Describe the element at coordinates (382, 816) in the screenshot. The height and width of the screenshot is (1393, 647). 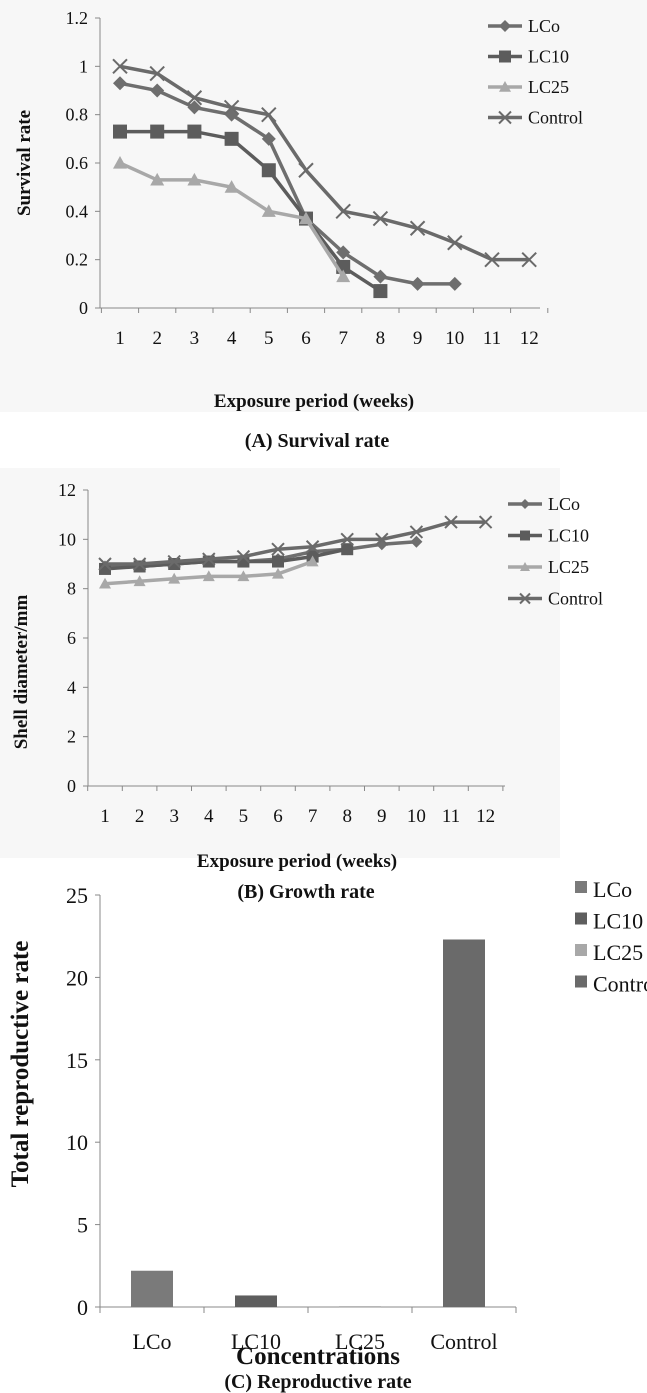
I see `chart-1-x-tick-label: 9` at that location.